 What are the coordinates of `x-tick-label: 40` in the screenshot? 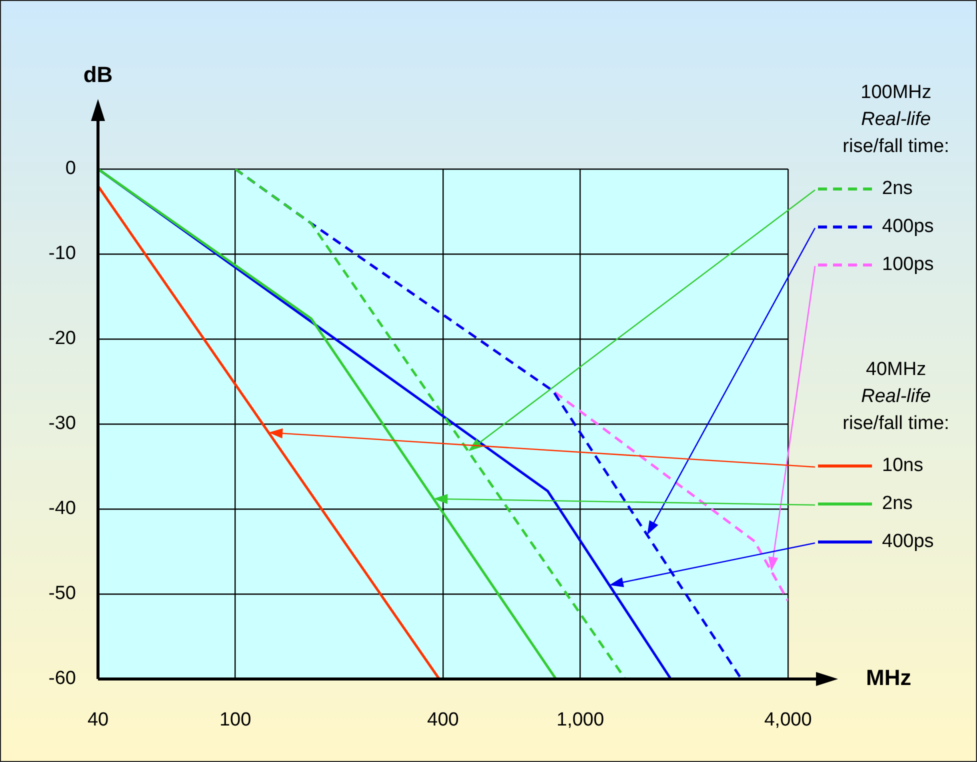 It's located at (98, 720).